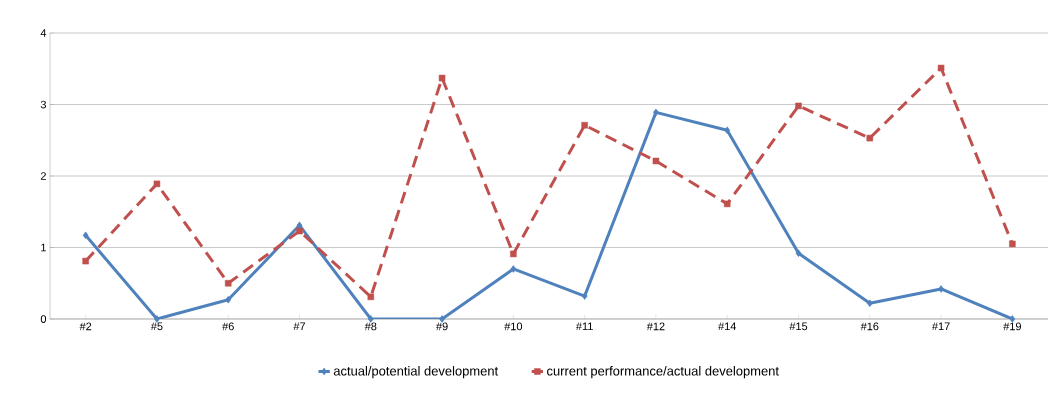 The height and width of the screenshot is (412, 1063). I want to click on x-tick-label: #5, so click(156, 326).